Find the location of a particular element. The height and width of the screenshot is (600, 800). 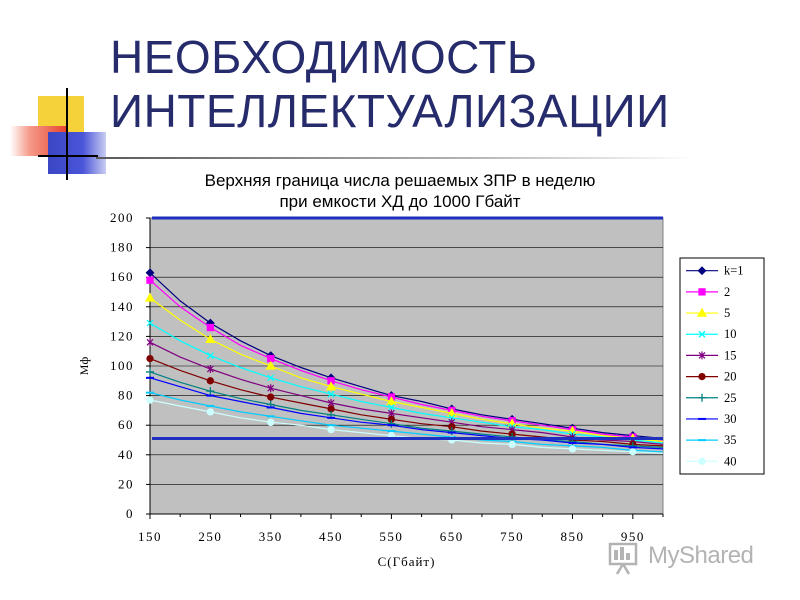

slide-title: НЕОБХОДИМОСТЬ ИНТЕЛЛЕКТУАЛИЗАЦИИ is located at coordinates (390, 84).